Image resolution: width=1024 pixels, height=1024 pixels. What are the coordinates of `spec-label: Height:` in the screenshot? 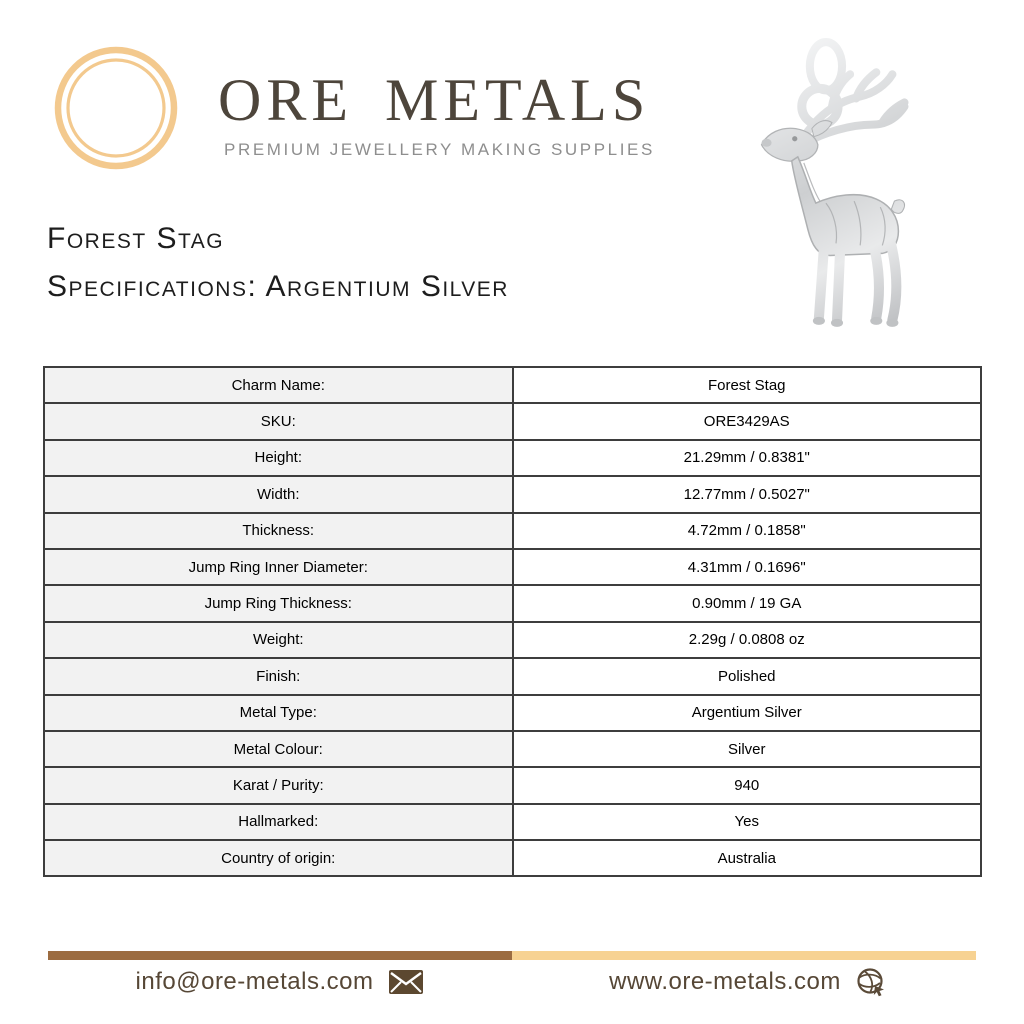 It's located at (278, 458).